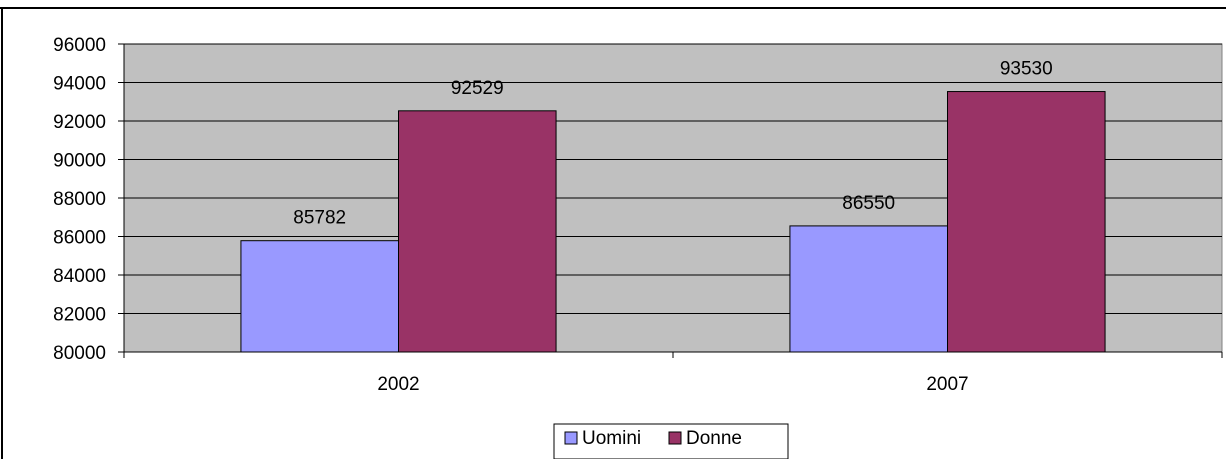 The image size is (1226, 459). I want to click on bar-donne-2002, so click(477, 231).